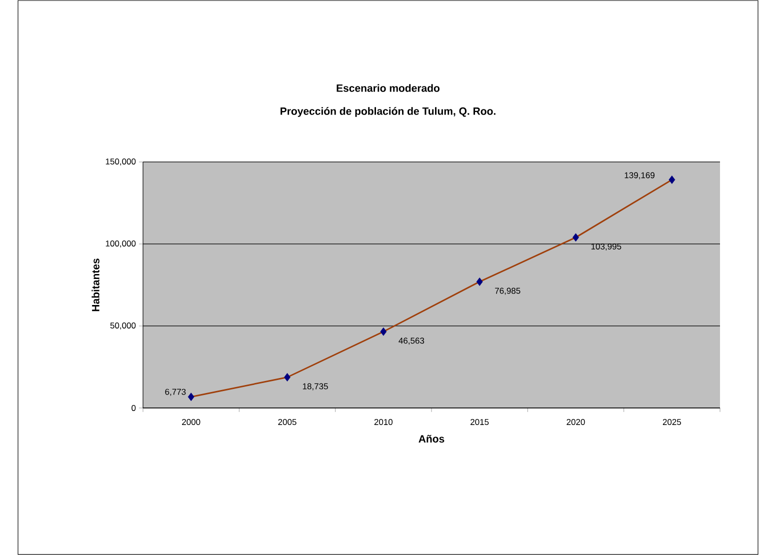  I want to click on x-axis-title: Años, so click(431, 438).